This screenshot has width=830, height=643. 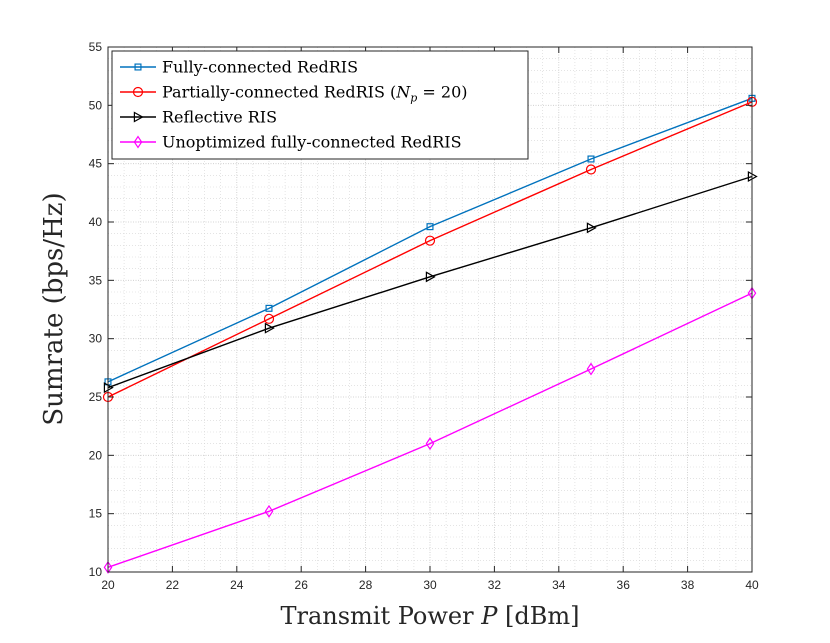 I want to click on legend-item: Fully-connected RedRIS, so click(x=239, y=67).